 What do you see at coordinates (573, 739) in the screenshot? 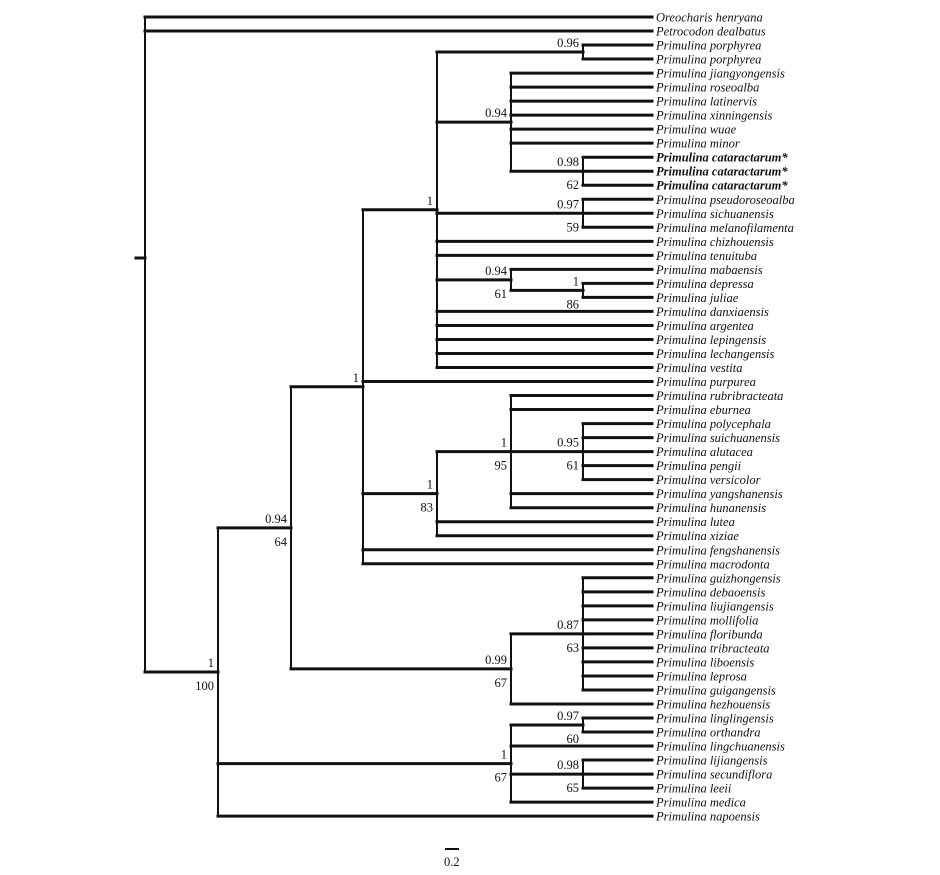
I see `bootstrap-label: 60` at bounding box center [573, 739].